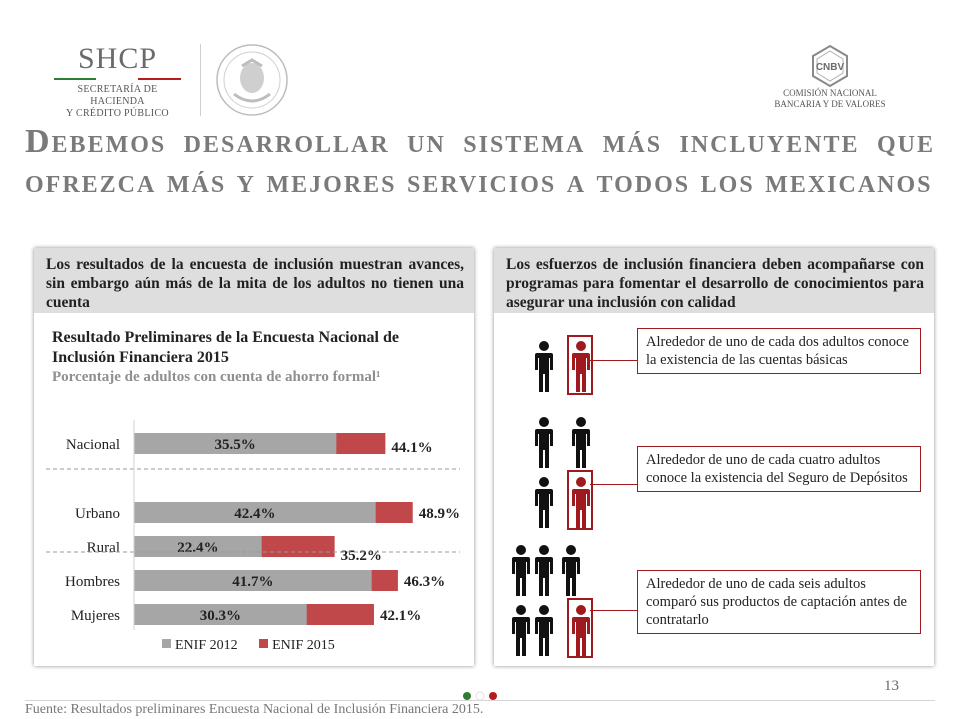 Image resolution: width=960 pixels, height=719 pixels. Describe the element at coordinates (97, 514) in the screenshot. I see `category-label-urbano: Urbano` at that location.